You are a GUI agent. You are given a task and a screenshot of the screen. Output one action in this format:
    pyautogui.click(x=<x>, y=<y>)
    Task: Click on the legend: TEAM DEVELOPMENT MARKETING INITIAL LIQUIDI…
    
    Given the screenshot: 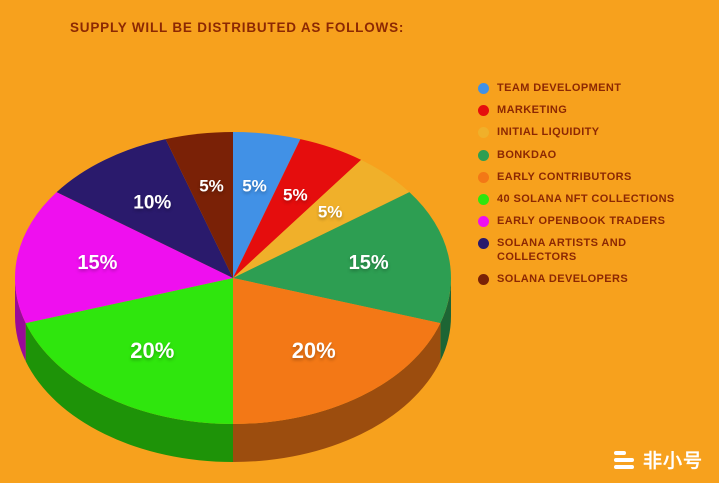 What is the action you would take?
    pyautogui.click(x=585, y=184)
    